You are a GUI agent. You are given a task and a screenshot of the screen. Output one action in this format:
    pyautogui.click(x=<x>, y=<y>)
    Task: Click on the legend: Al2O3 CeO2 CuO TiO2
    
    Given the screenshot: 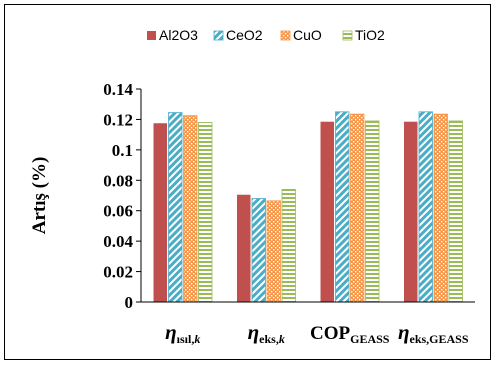 What is the action you would take?
    pyautogui.click(x=266, y=35)
    